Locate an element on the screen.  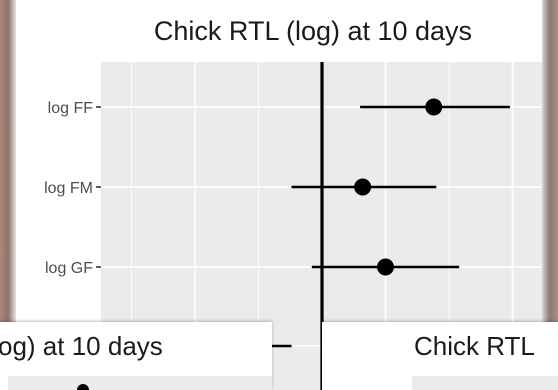
overlapping-chart-panel-right: Chick RTL is located at coordinates (440, 356).